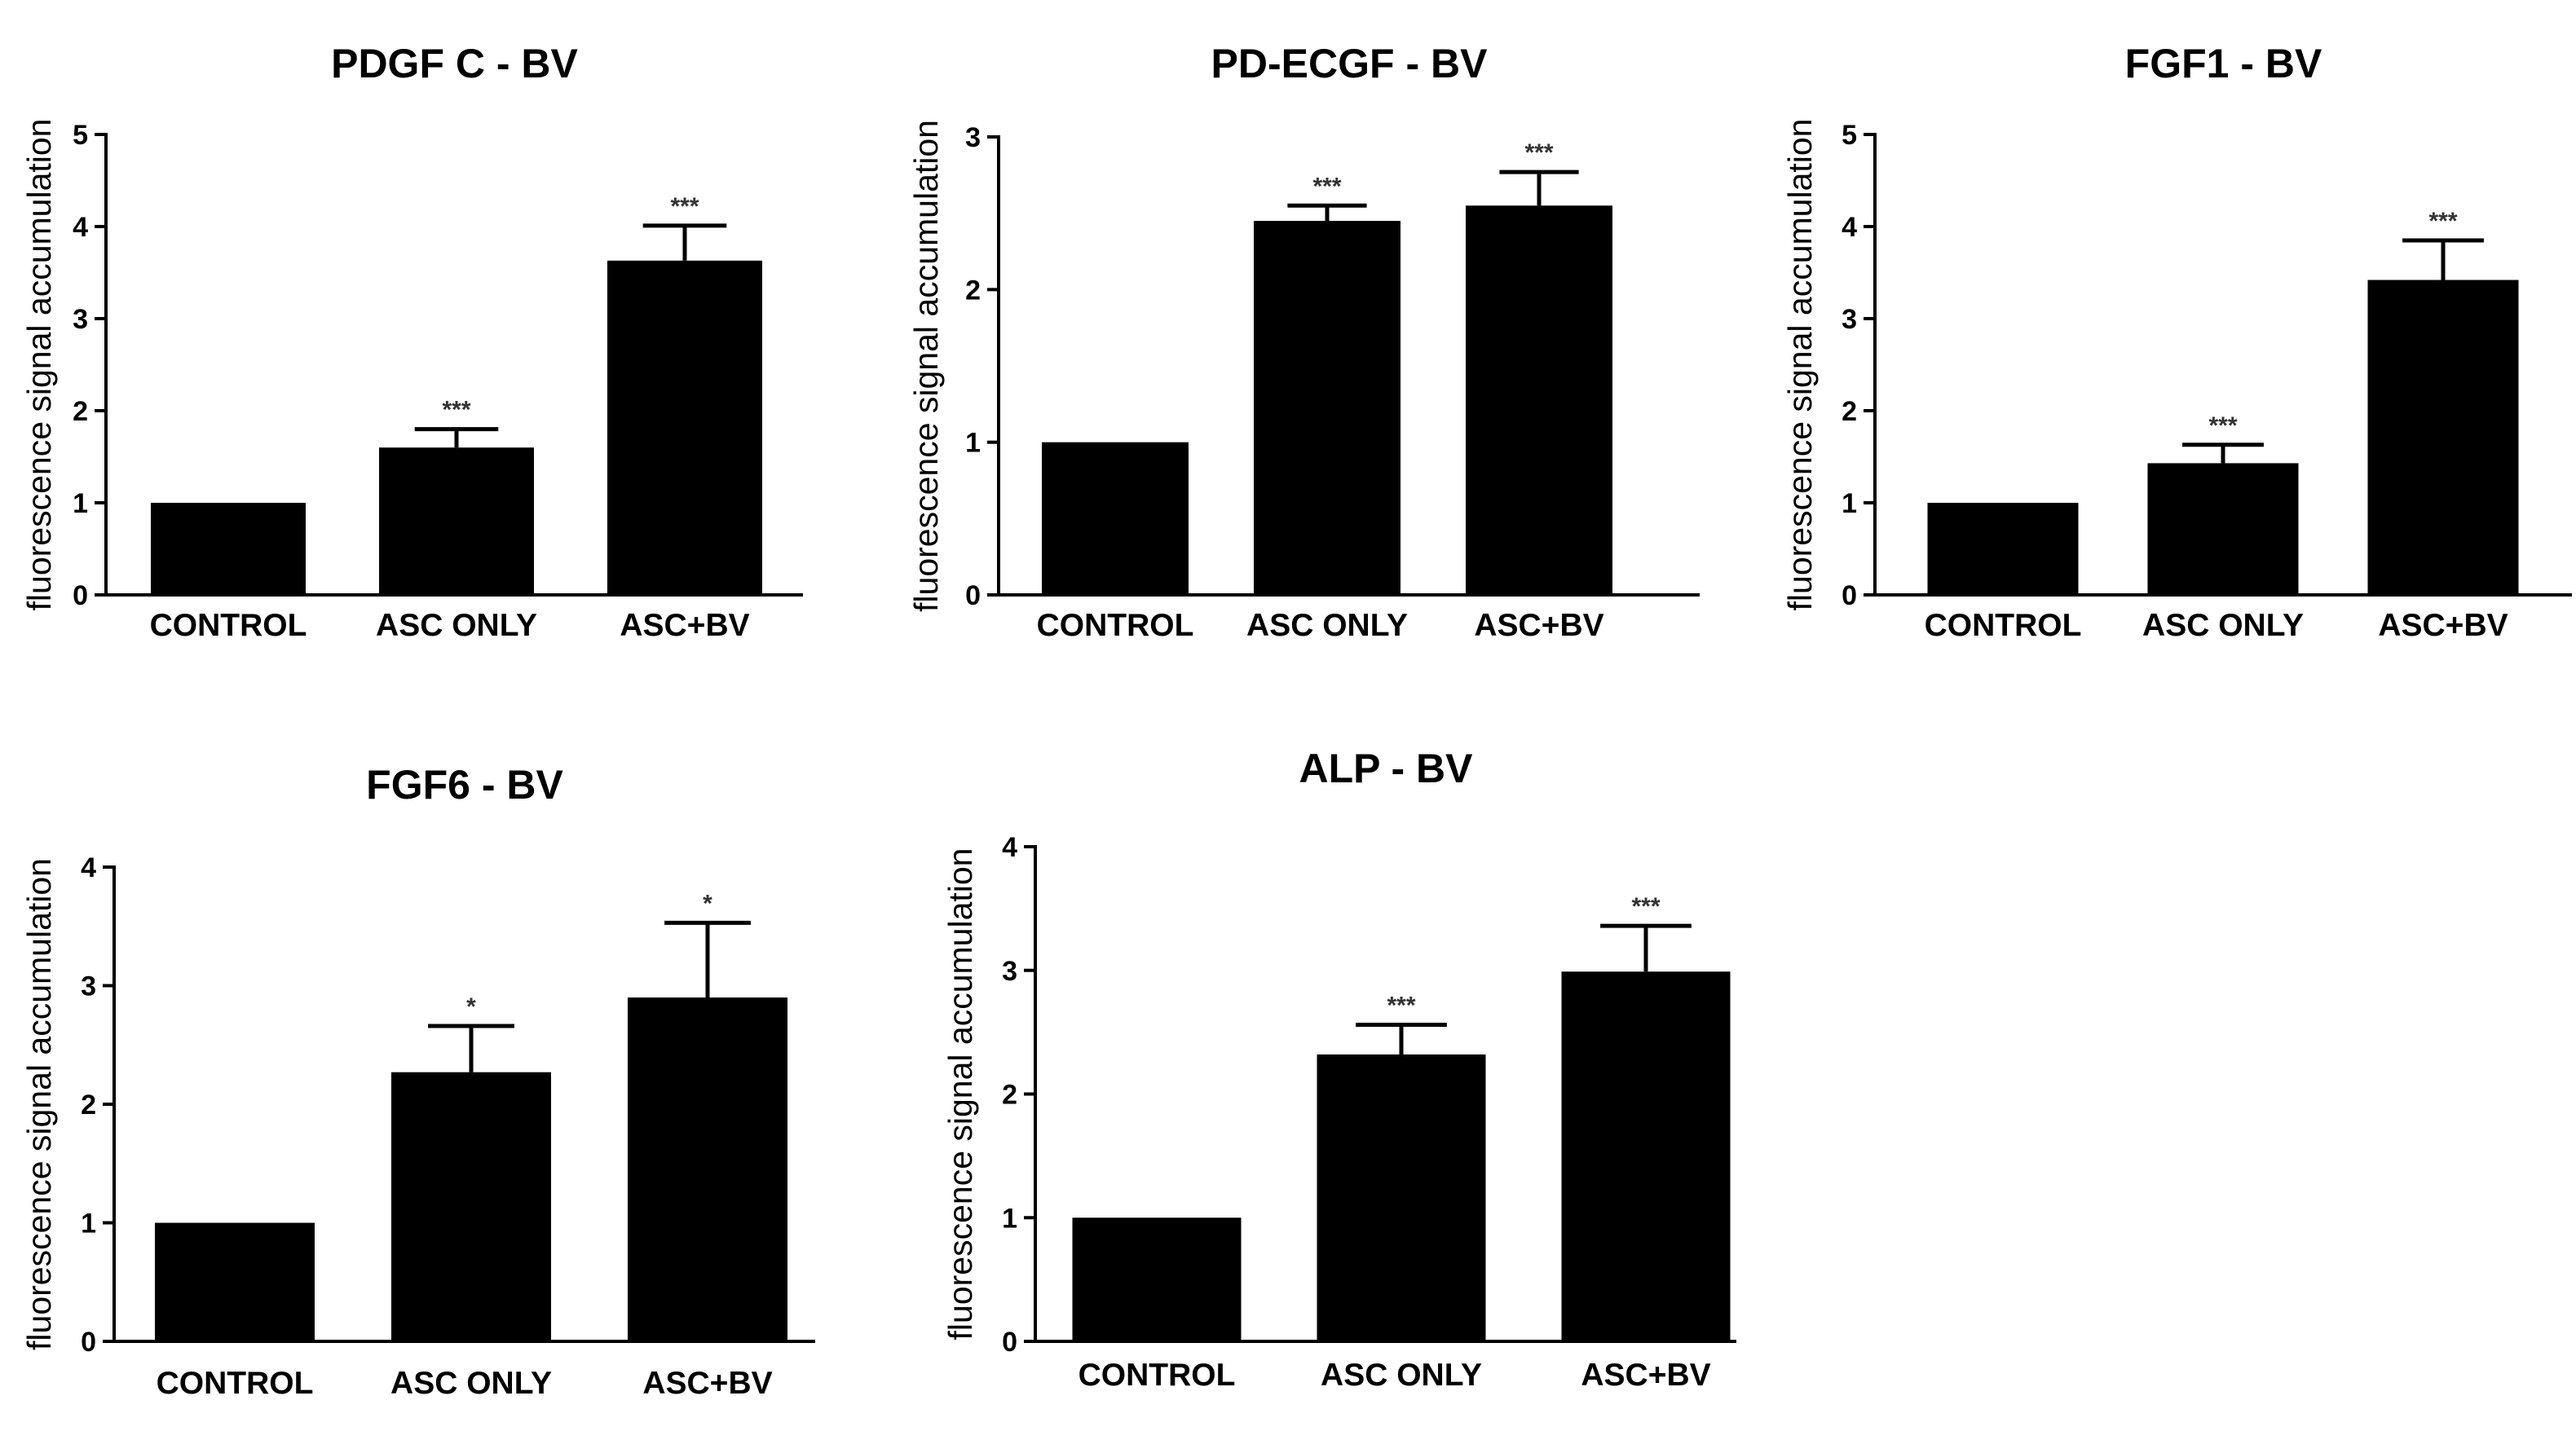 The width and height of the screenshot is (2576, 1431). What do you see at coordinates (464, 785) in the screenshot?
I see `fgf6-title: FGF6 - BV` at bounding box center [464, 785].